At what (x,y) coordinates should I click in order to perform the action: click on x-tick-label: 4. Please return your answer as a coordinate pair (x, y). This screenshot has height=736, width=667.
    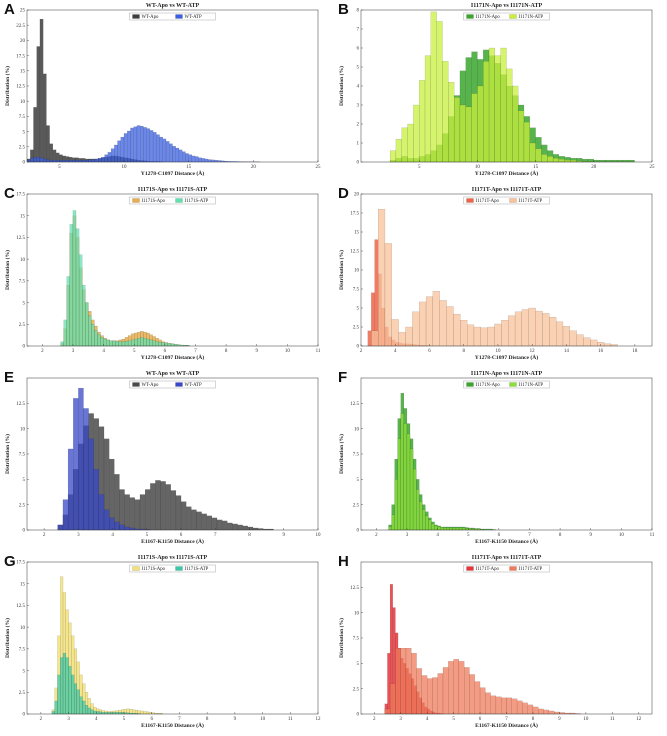
    Looking at the image, I should click on (96, 719).